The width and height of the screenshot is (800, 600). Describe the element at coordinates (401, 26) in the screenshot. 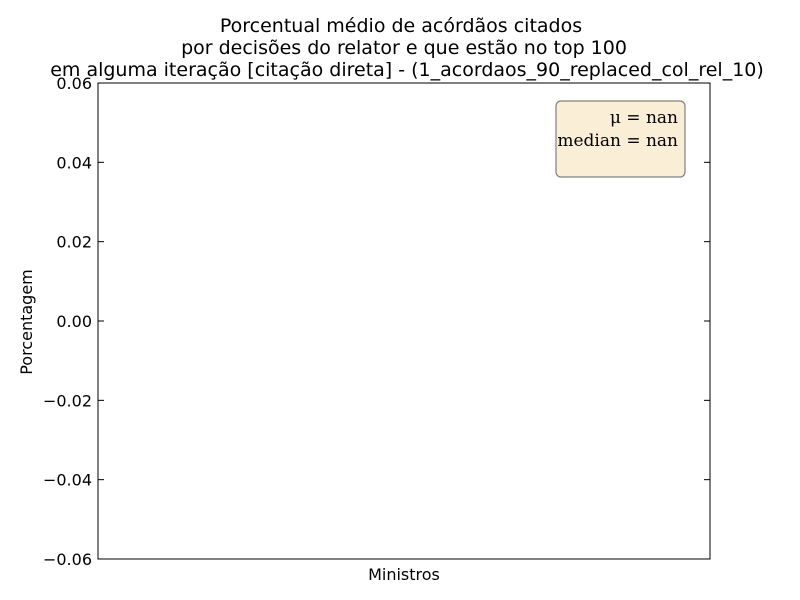

I see `chart-title-line-1: Porcentual médio de acórdãos citados` at that location.